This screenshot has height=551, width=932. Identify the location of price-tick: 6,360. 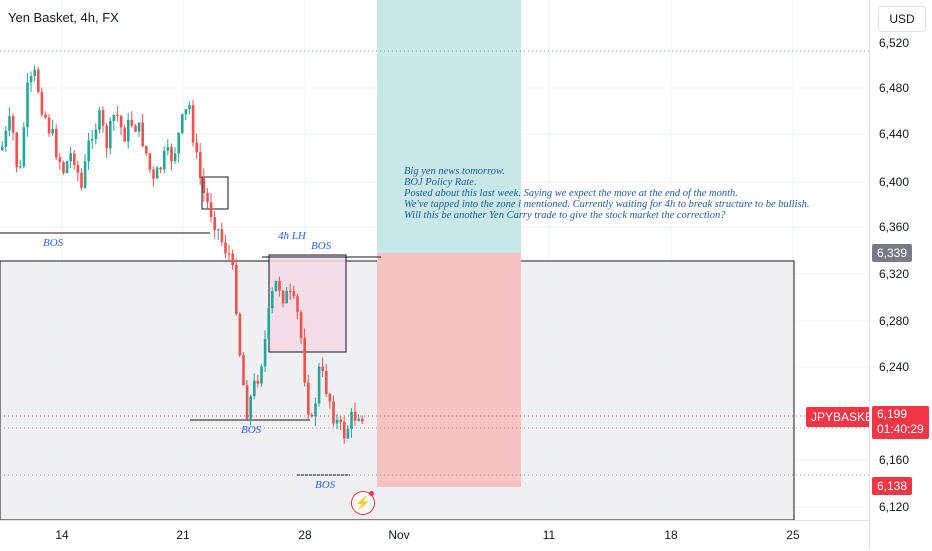
(894, 227).